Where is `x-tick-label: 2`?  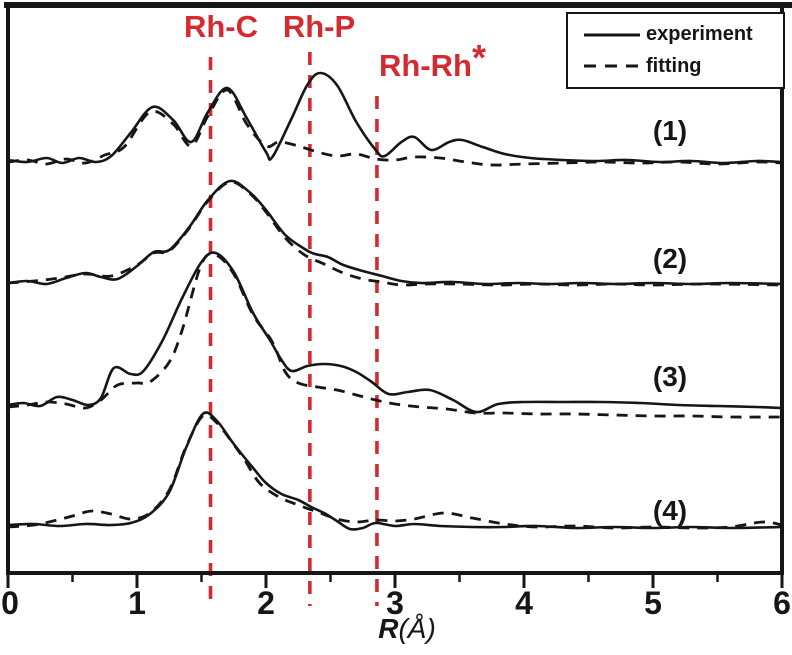
x-tick-label: 2 is located at coordinates (266, 603).